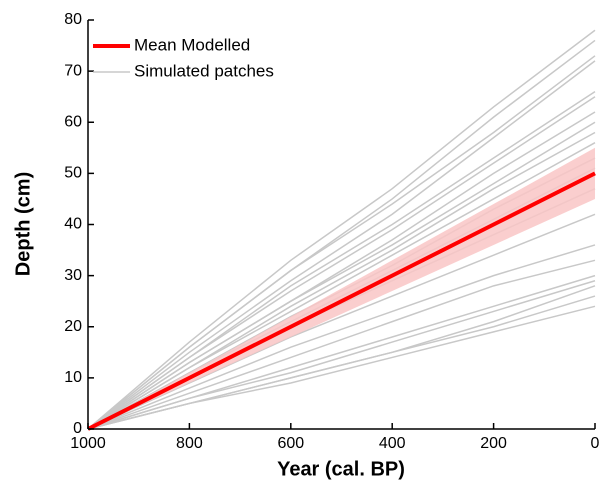 The image size is (601, 485). Describe the element at coordinates (341, 469) in the screenshot. I see `x-axis-label: Year (cal. BP)` at that location.